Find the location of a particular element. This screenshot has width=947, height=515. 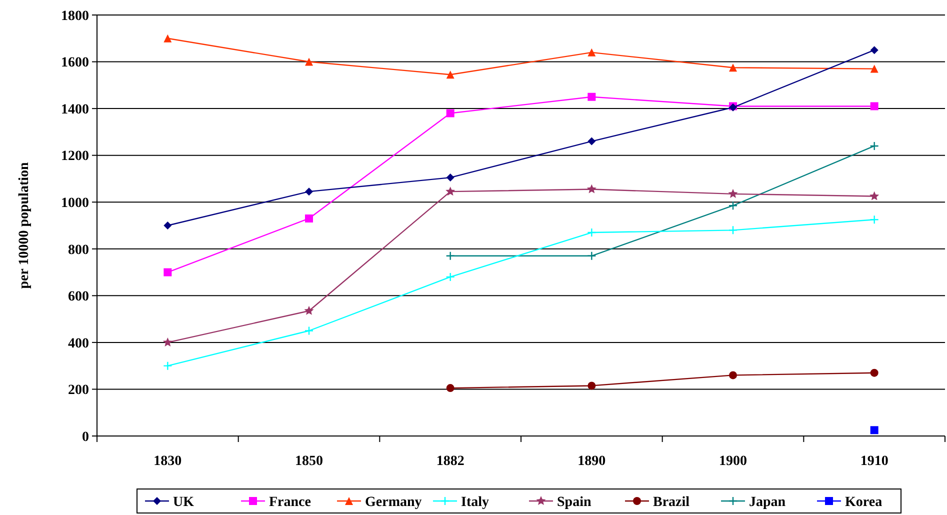

y-tick-label: 1400 is located at coordinates (75, 110).